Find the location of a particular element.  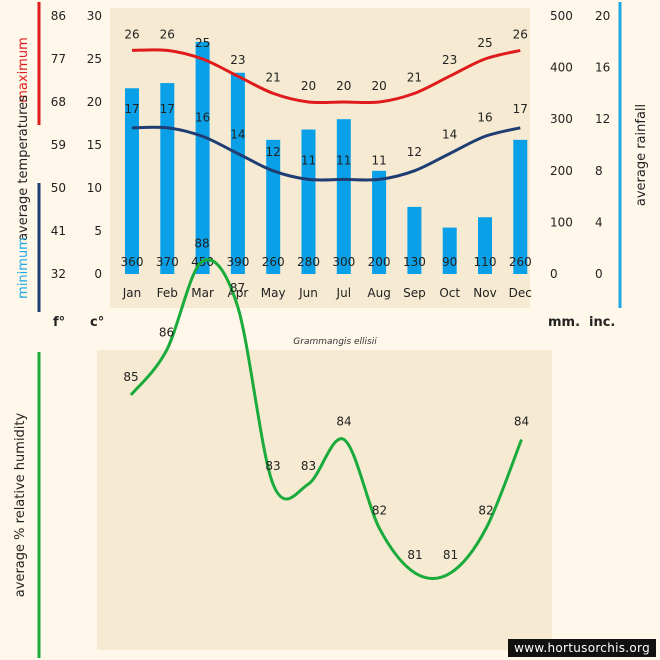

humidity-value-label: 86 is located at coordinates (166, 333).